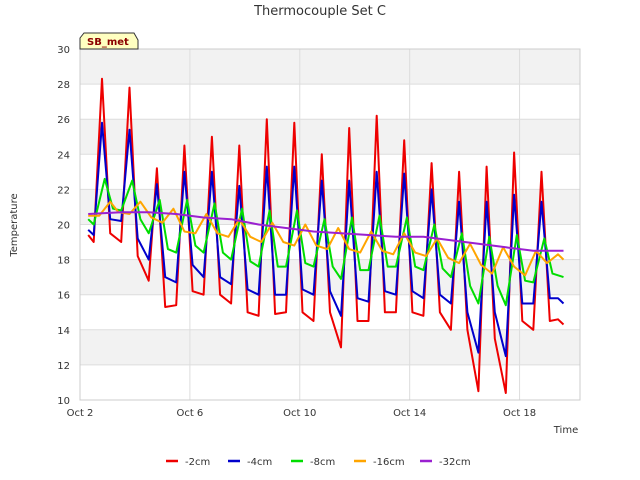 The width and height of the screenshot is (640, 480). I want to click on legend-label: -8cm, so click(322, 462).